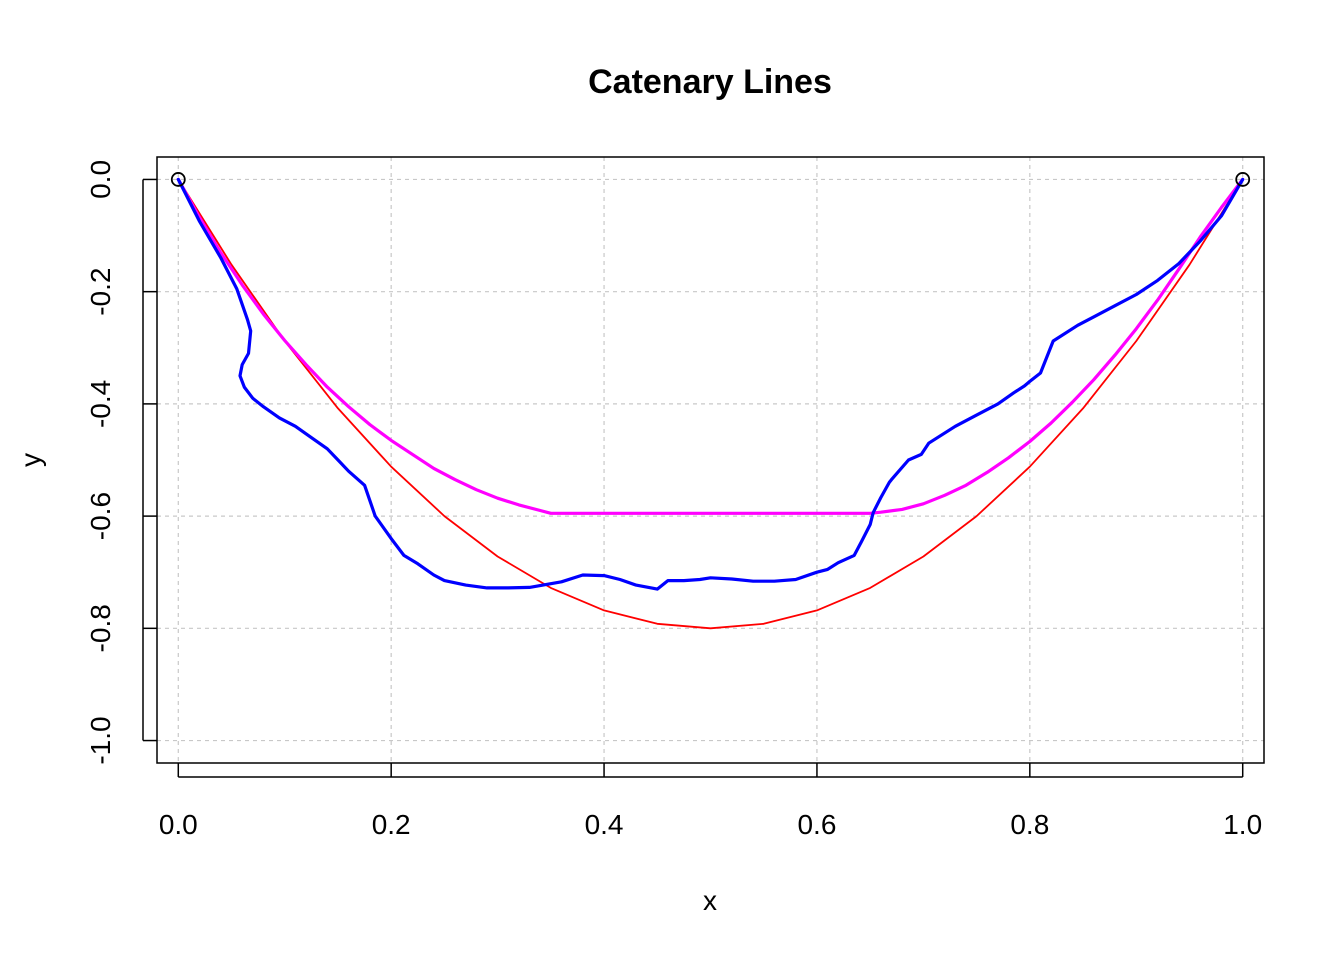 The height and width of the screenshot is (960, 1344). What do you see at coordinates (100, 628) in the screenshot?
I see `y-tick-label: -0.8` at bounding box center [100, 628].